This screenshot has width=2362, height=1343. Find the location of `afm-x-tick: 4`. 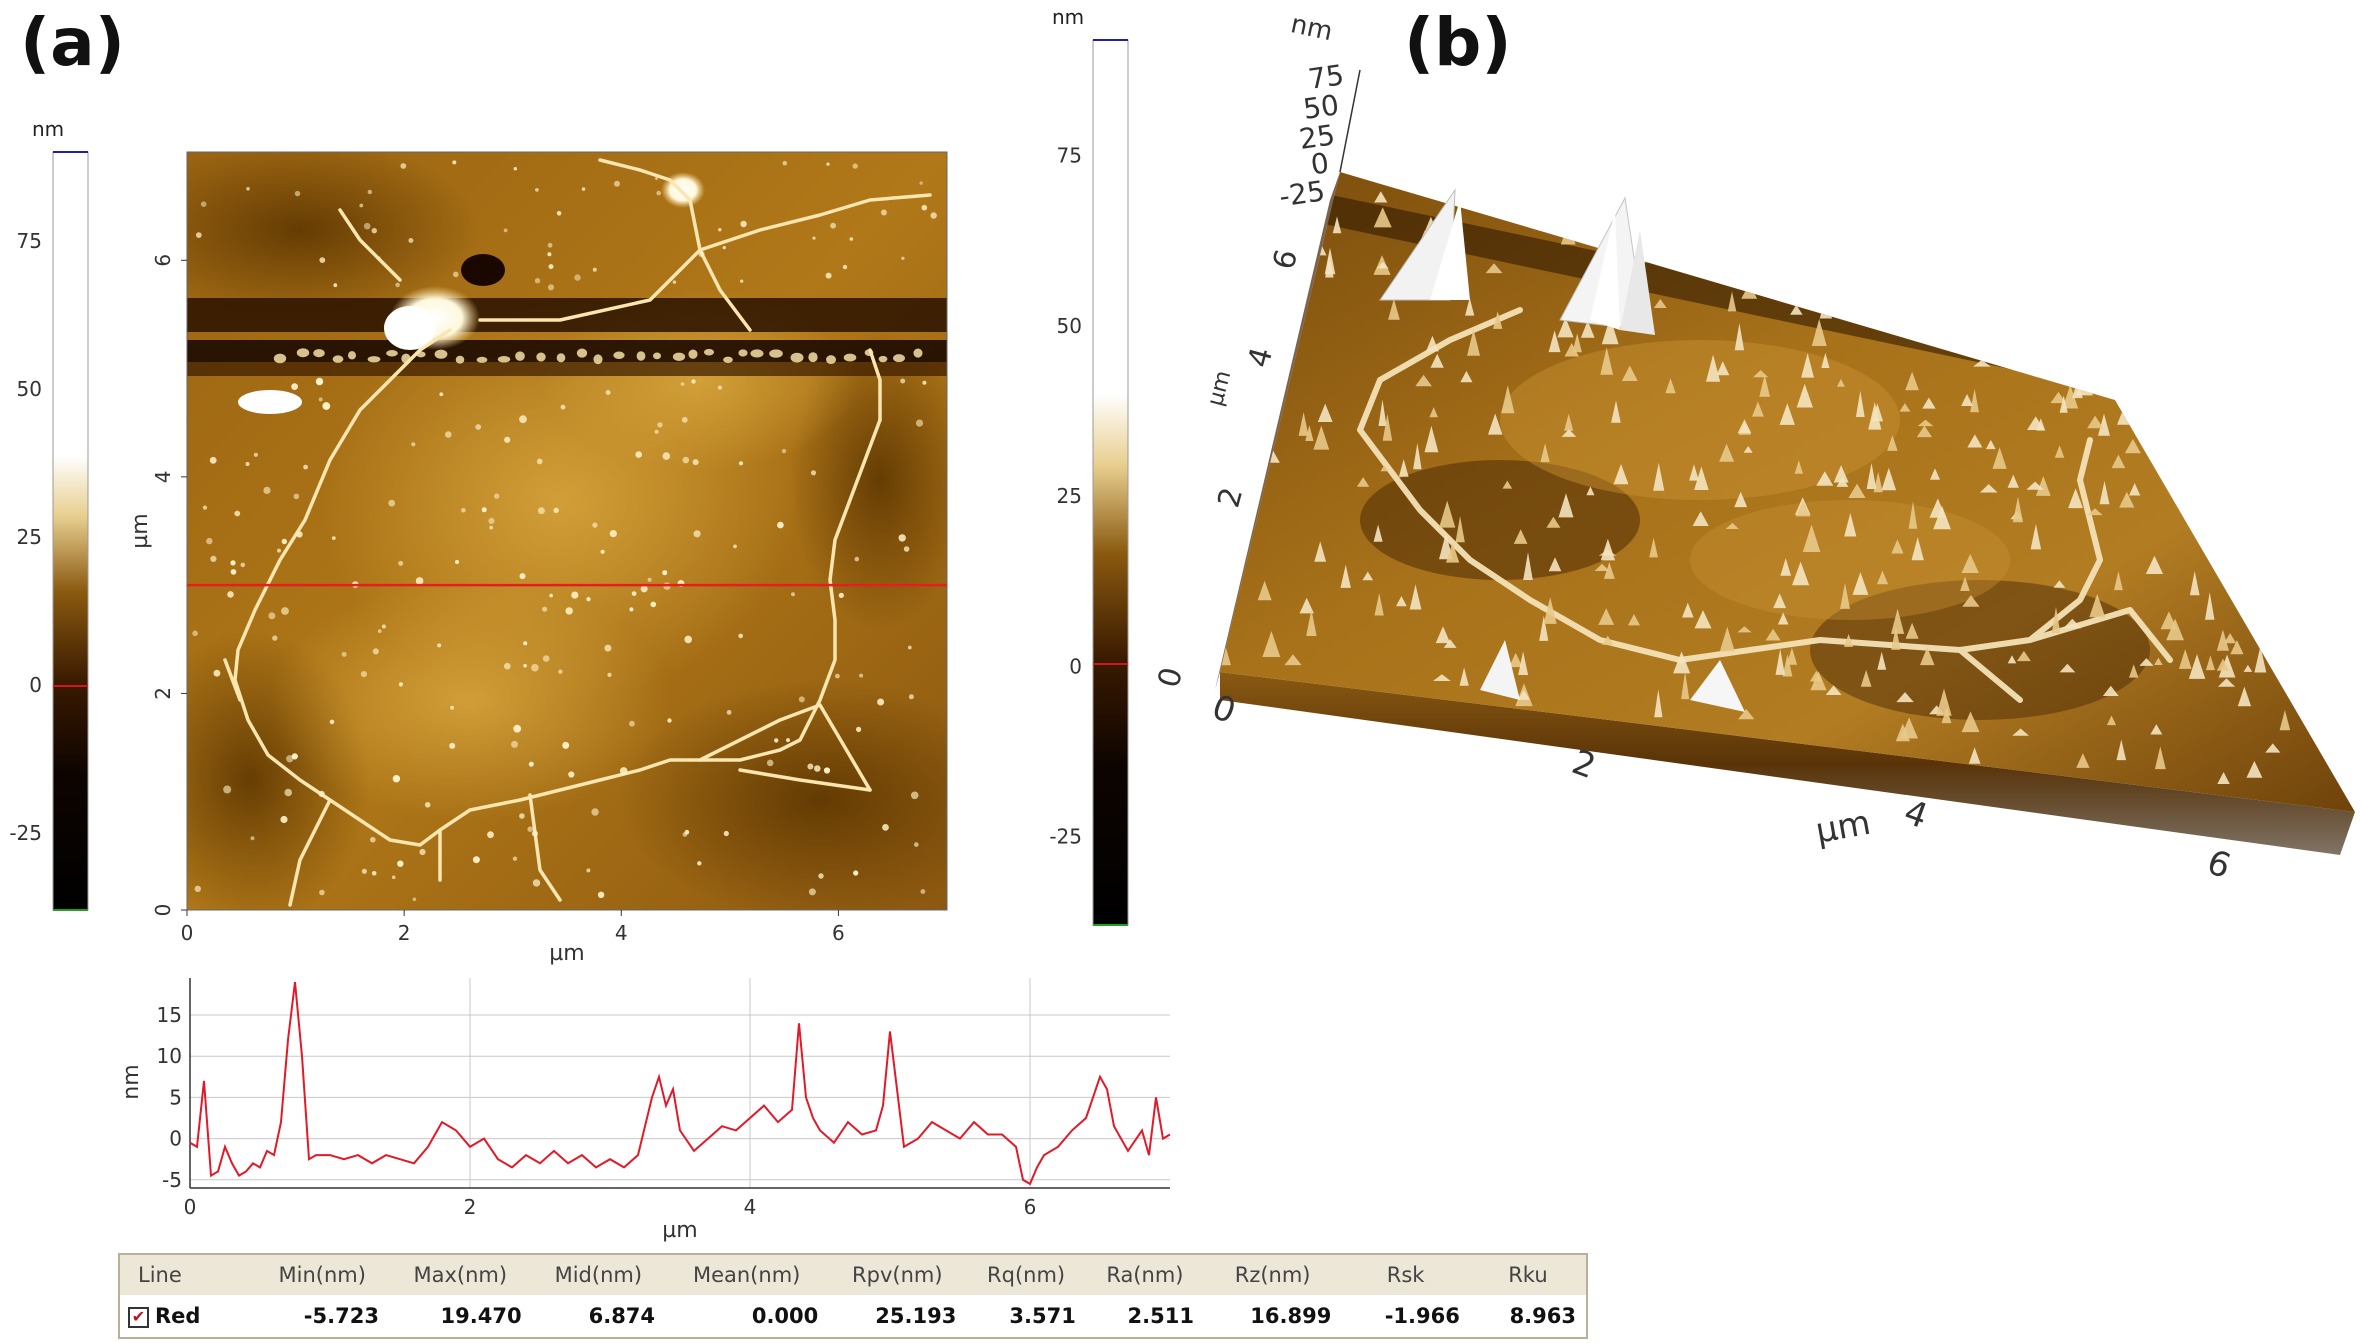

afm-x-tick: 4 is located at coordinates (621, 933).